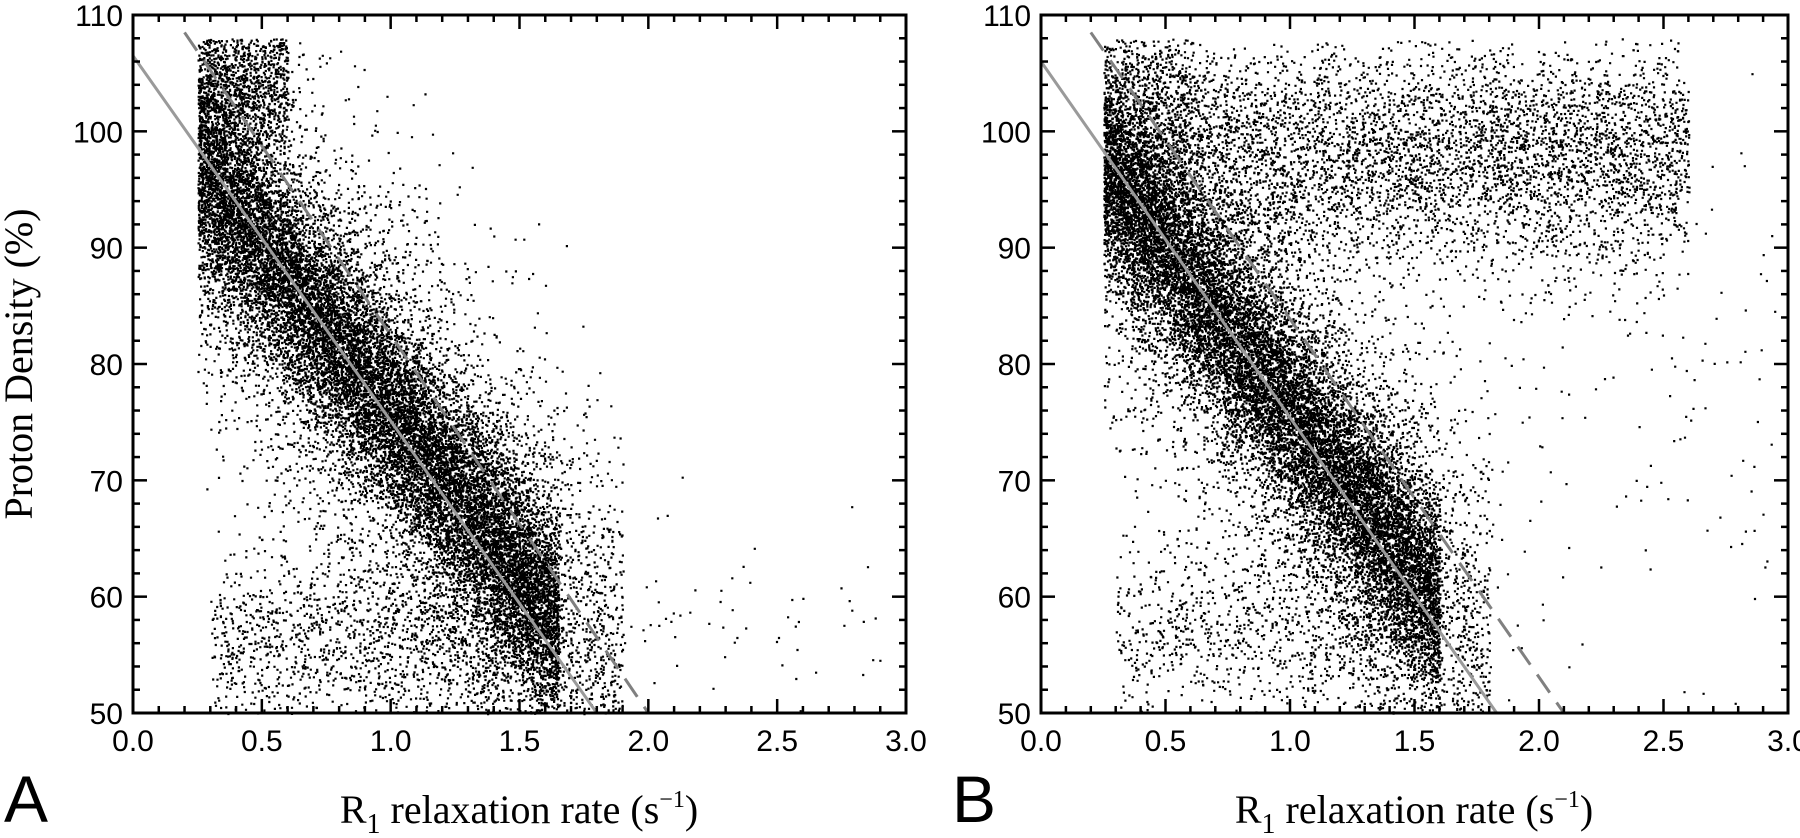 The width and height of the screenshot is (1800, 838). Describe the element at coordinates (974, 799) in the screenshot. I see `panel-label-b: B` at that location.